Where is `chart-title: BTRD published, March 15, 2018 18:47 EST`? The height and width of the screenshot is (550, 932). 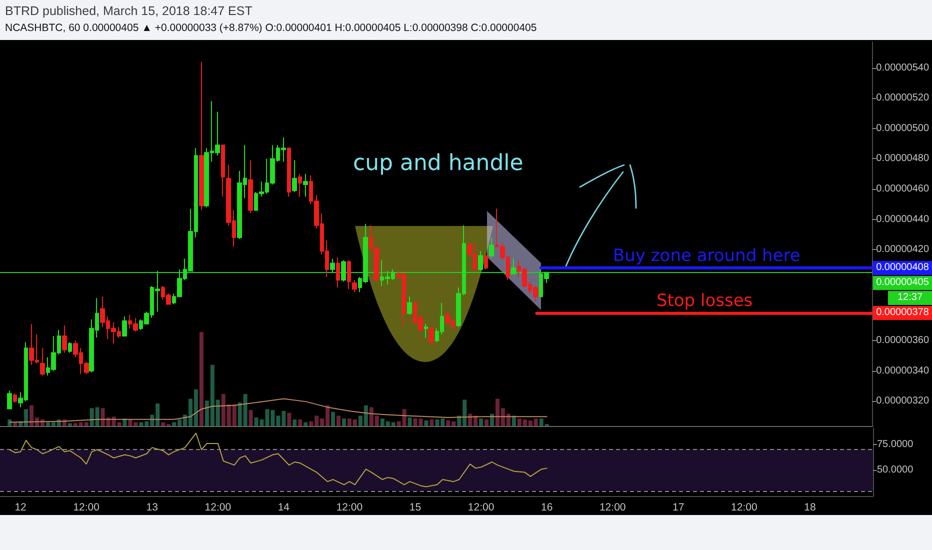 chart-title: BTRD published, March 15, 2018 18:47 EST is located at coordinates (129, 11).